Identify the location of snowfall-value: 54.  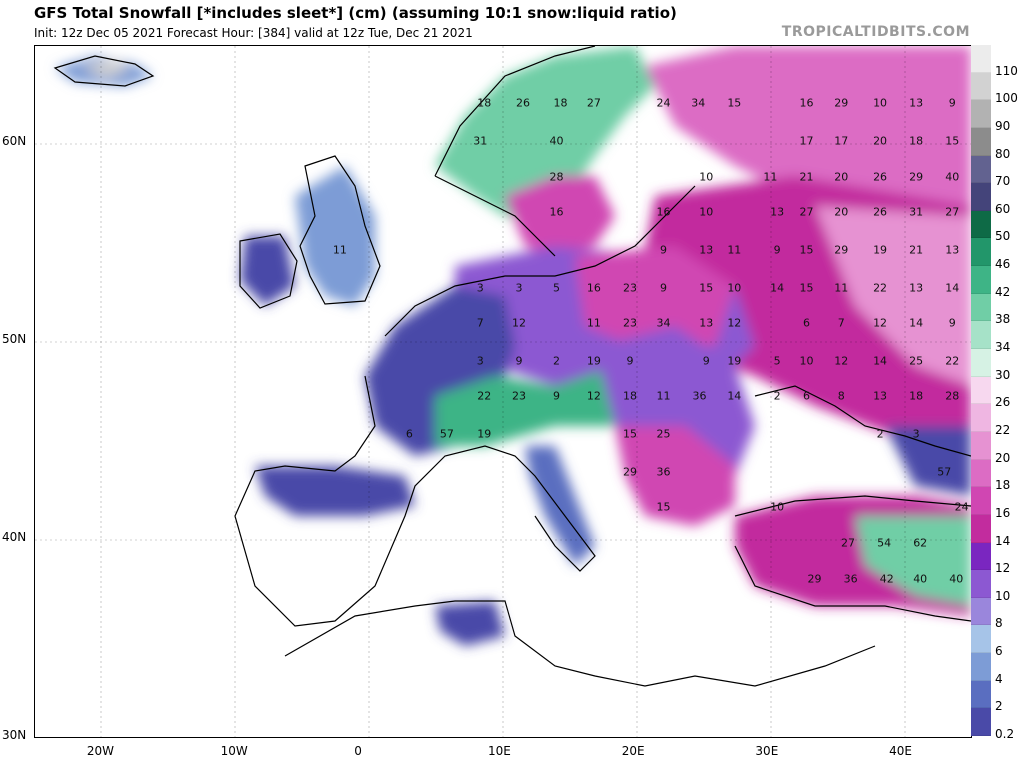
(884, 543).